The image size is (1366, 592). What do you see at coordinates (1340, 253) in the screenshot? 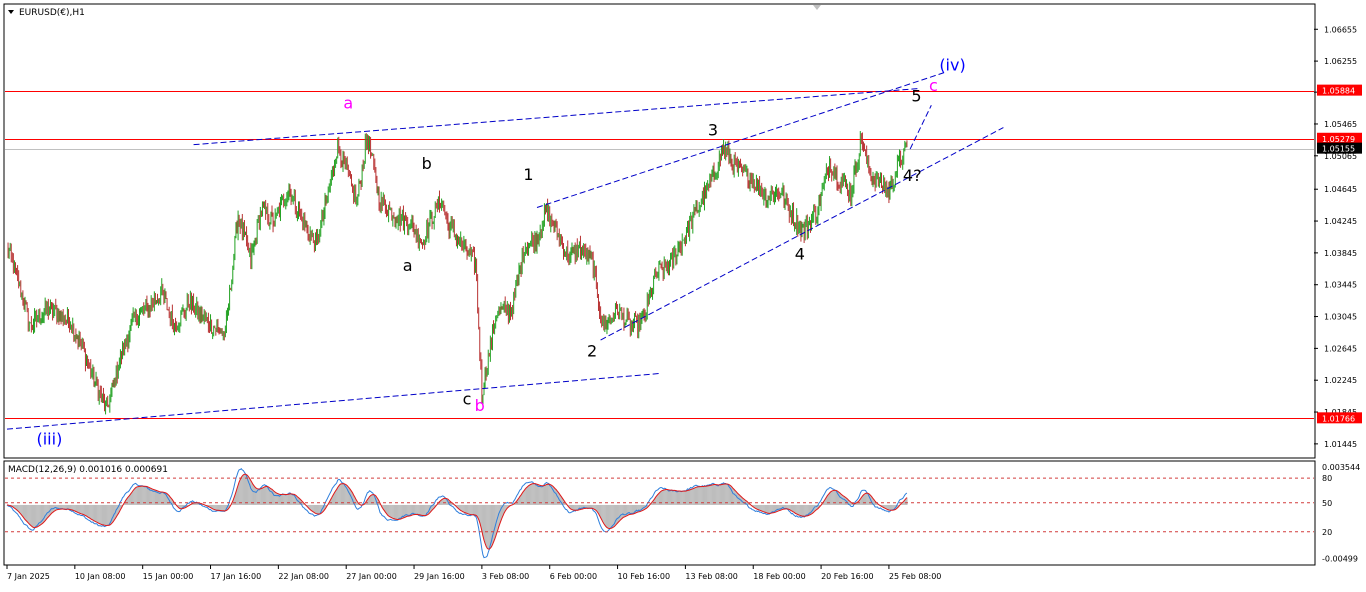
I see `price-tick-label: 1.03845` at bounding box center [1340, 253].